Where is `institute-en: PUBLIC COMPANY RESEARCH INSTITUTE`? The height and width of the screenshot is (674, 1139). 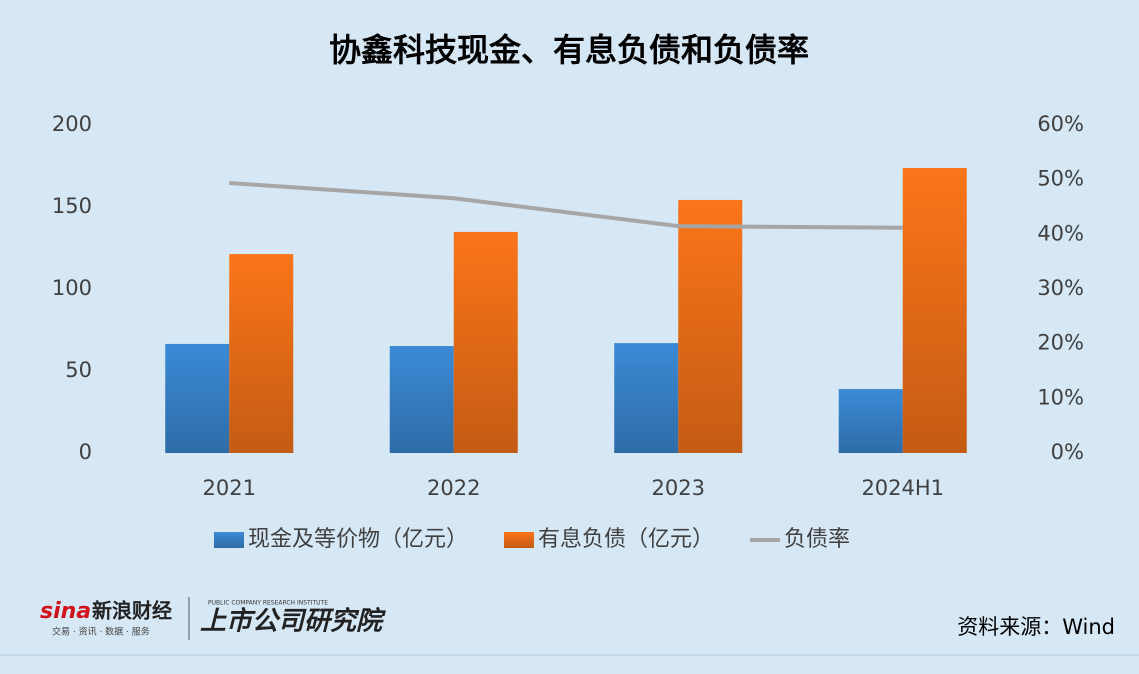 institute-en: PUBLIC COMPANY RESEARCH INSTITUTE is located at coordinates (268, 603).